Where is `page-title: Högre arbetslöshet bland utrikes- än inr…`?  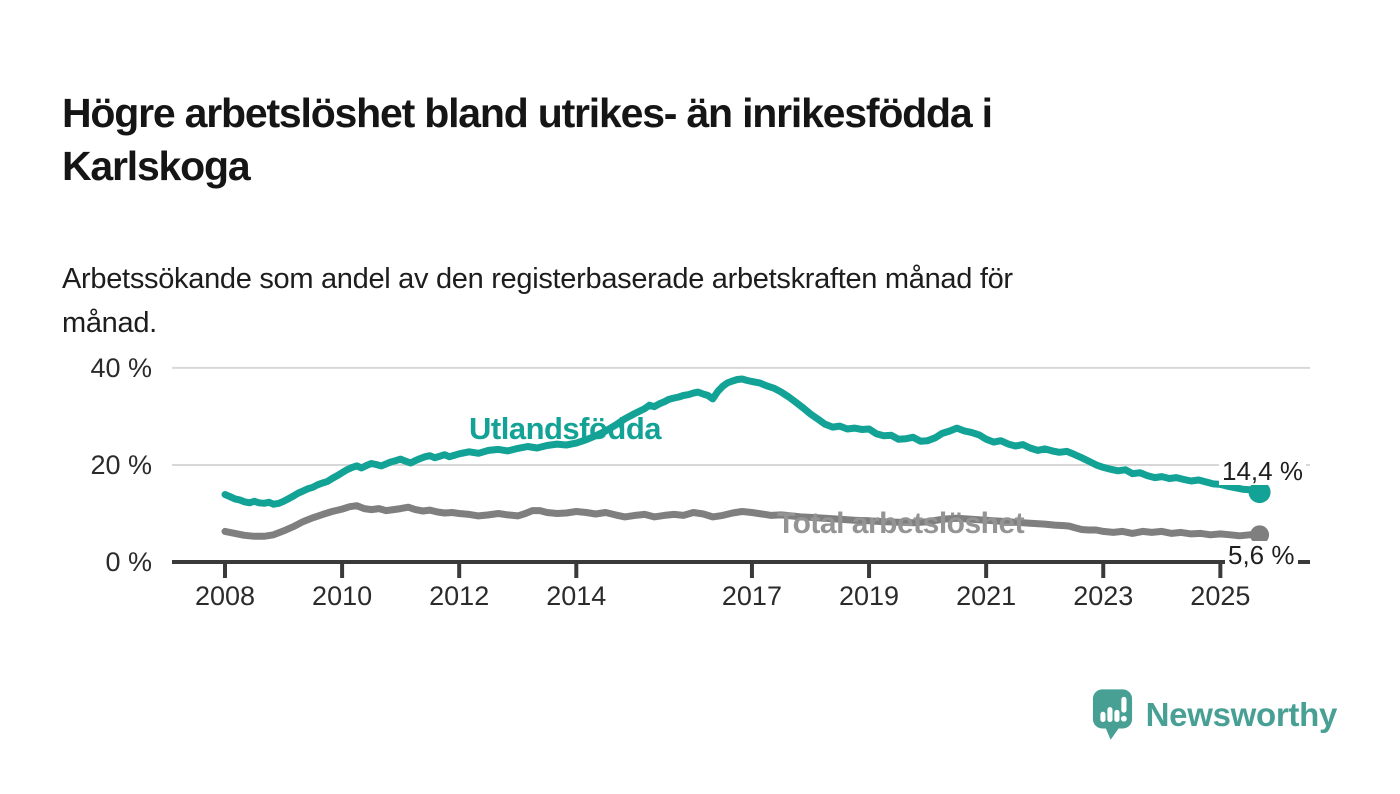 page-title: Högre arbetslöshet bland utrikes- än inr… is located at coordinates (527, 140).